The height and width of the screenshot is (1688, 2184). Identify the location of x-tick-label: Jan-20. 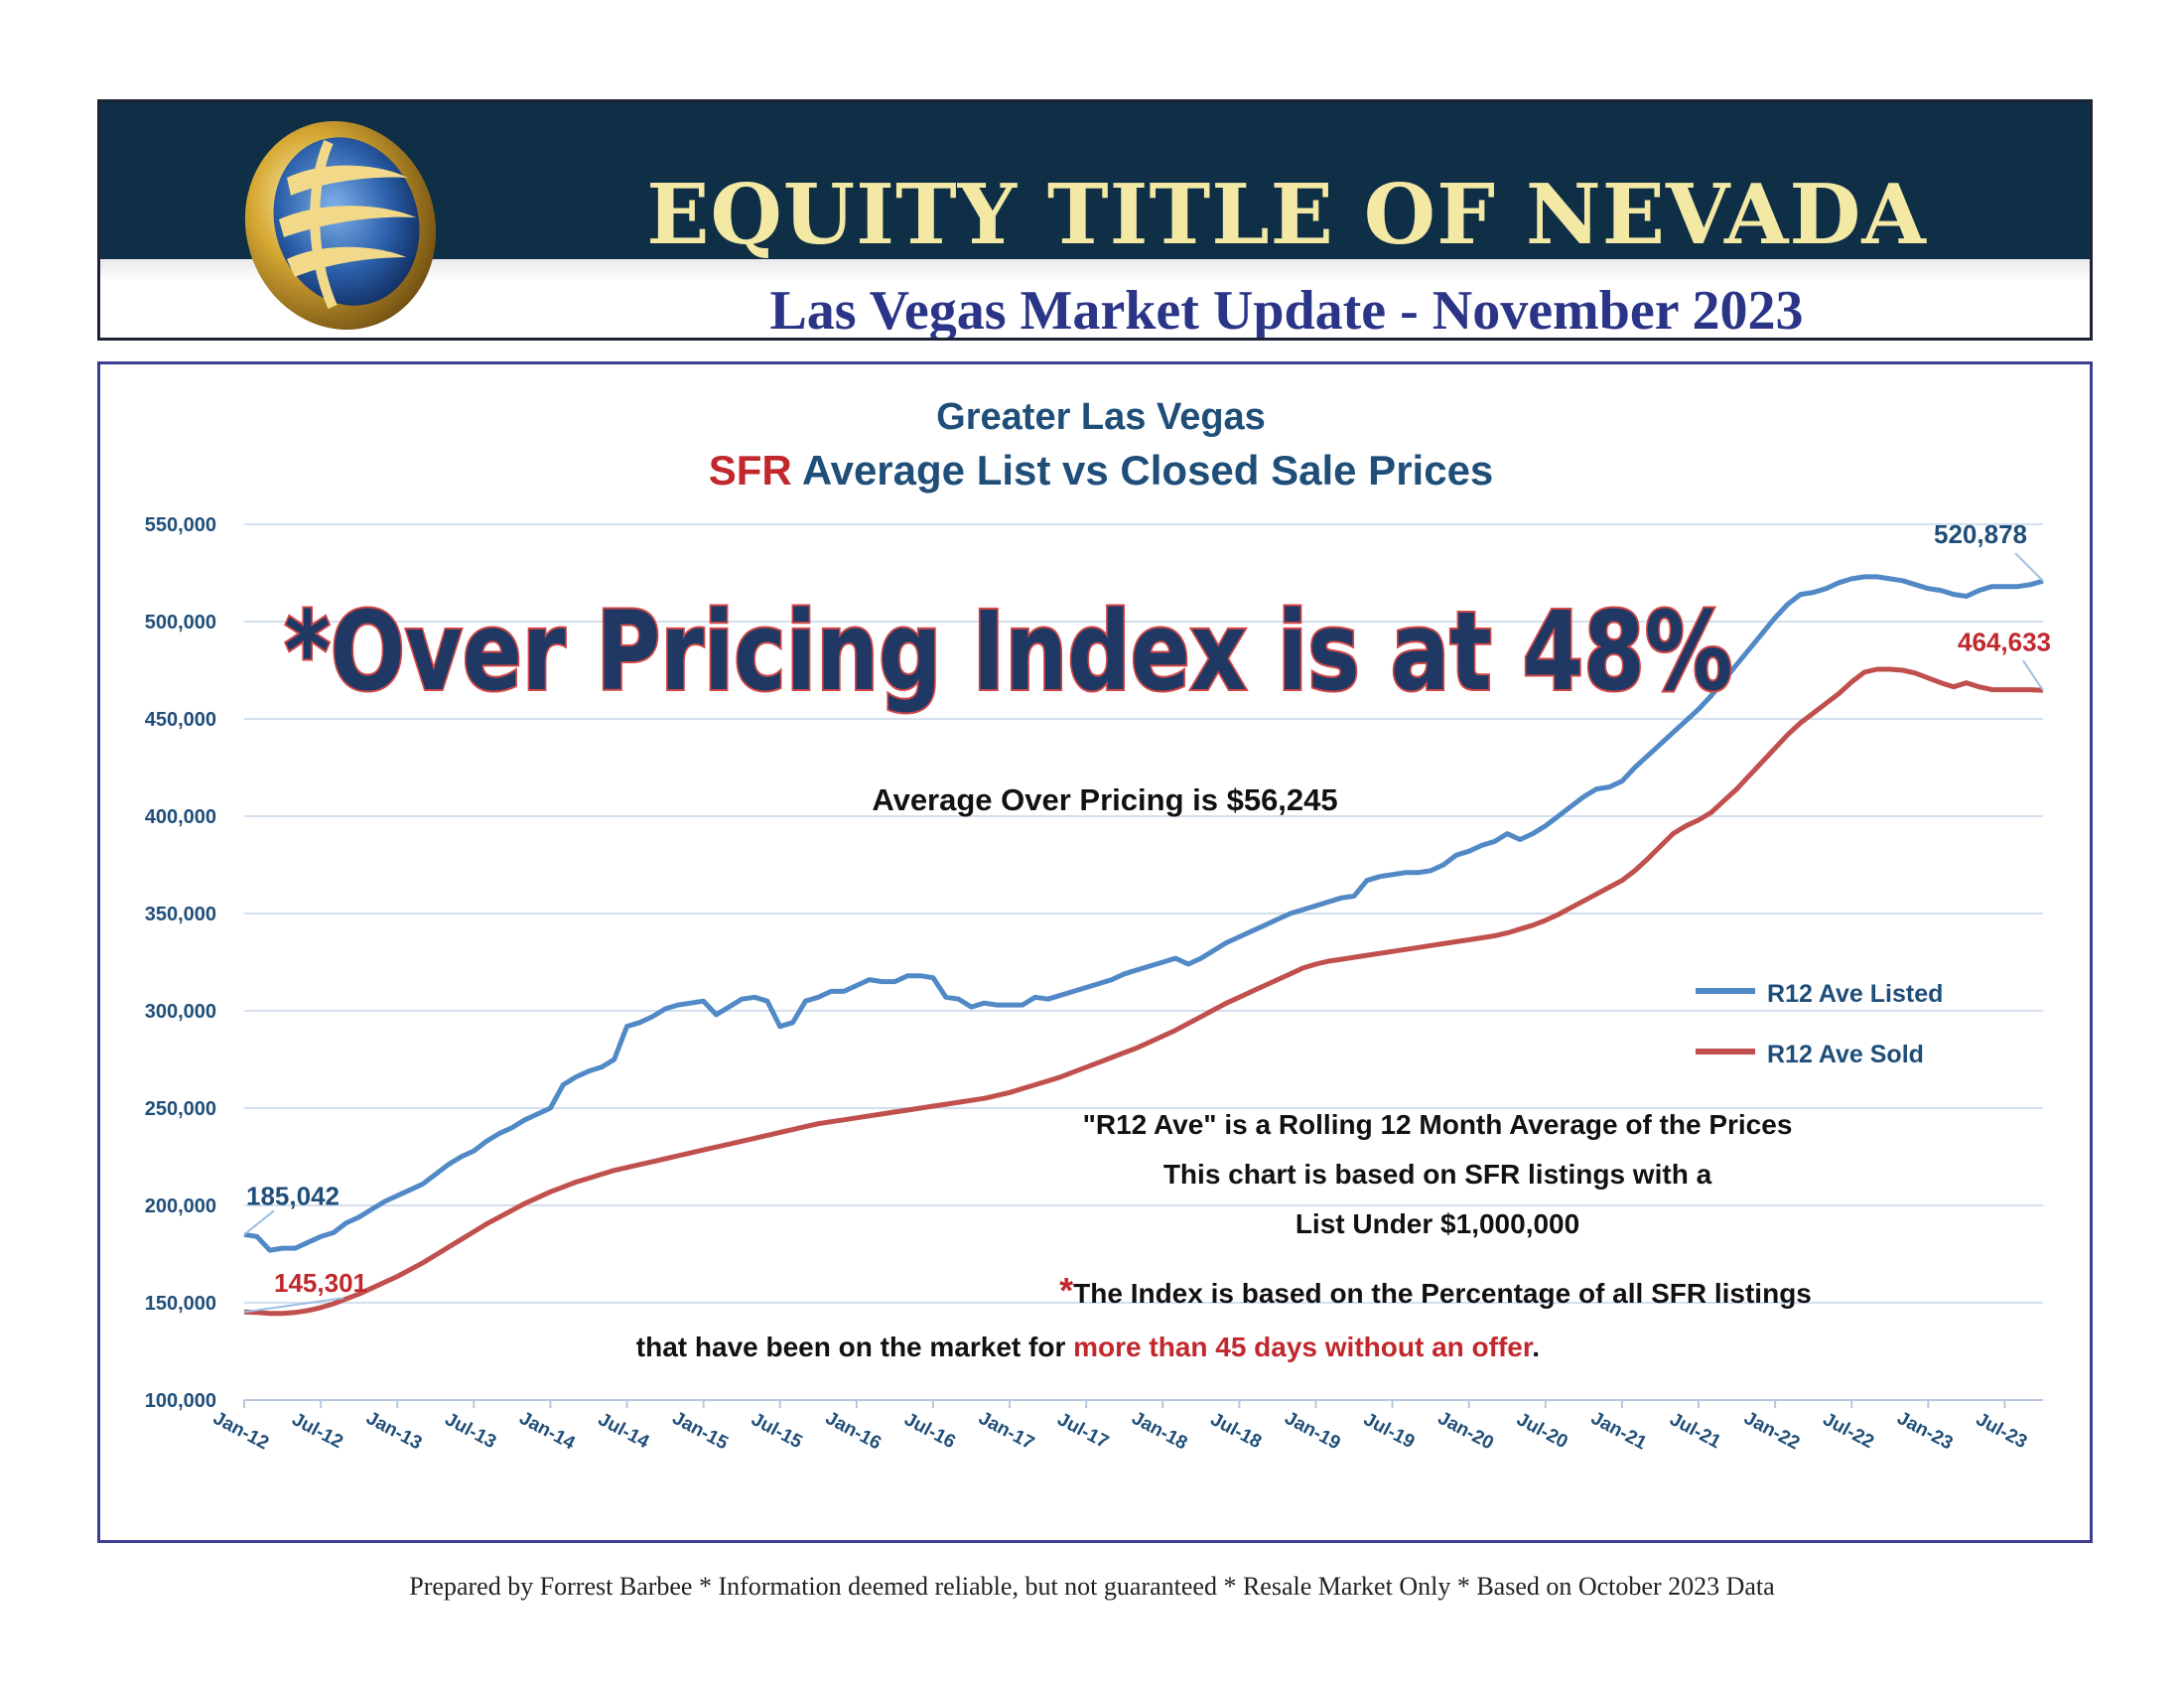
(1465, 1431).